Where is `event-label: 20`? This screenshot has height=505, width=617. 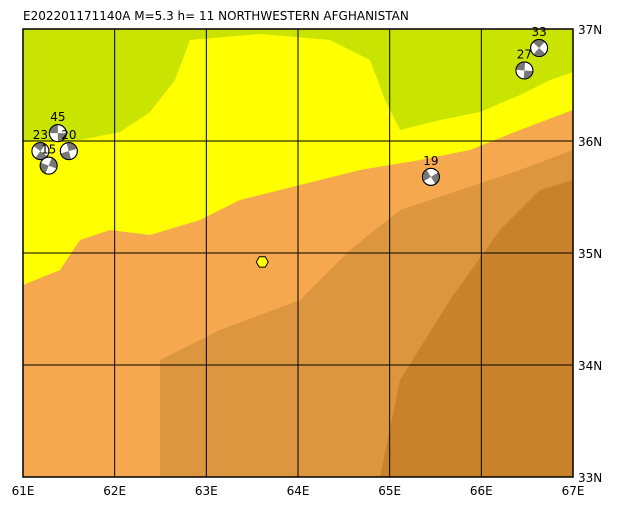
event-label: 20 is located at coordinates (68, 135).